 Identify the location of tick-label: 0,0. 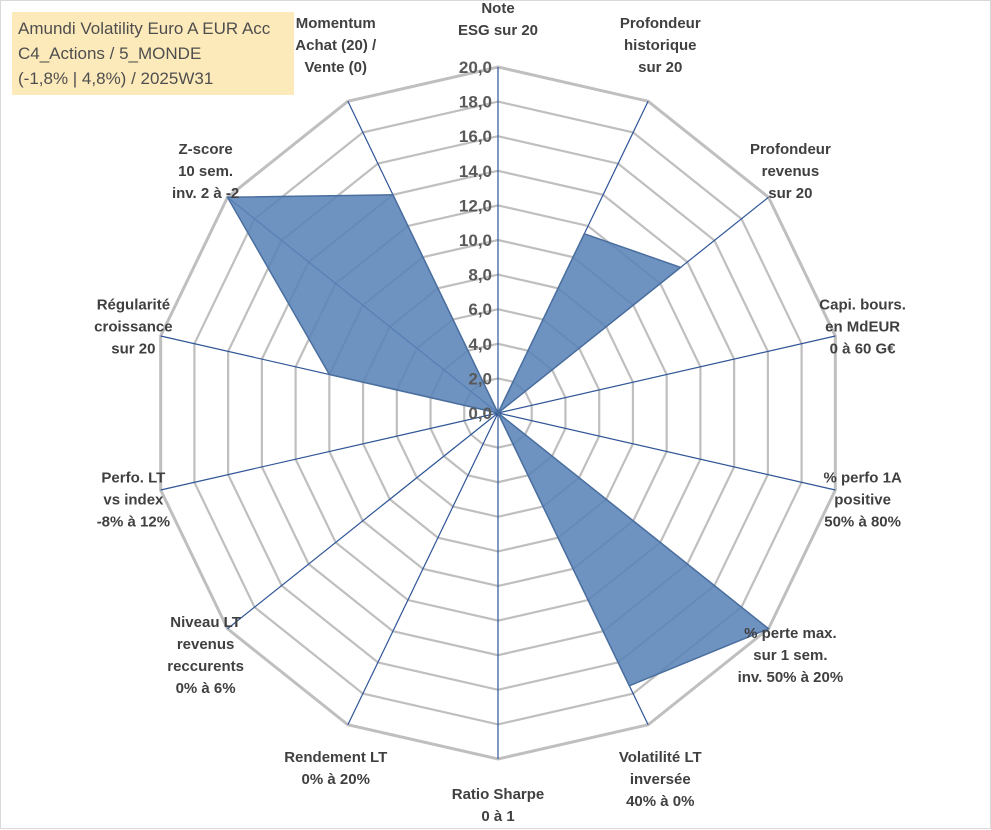
(480, 413).